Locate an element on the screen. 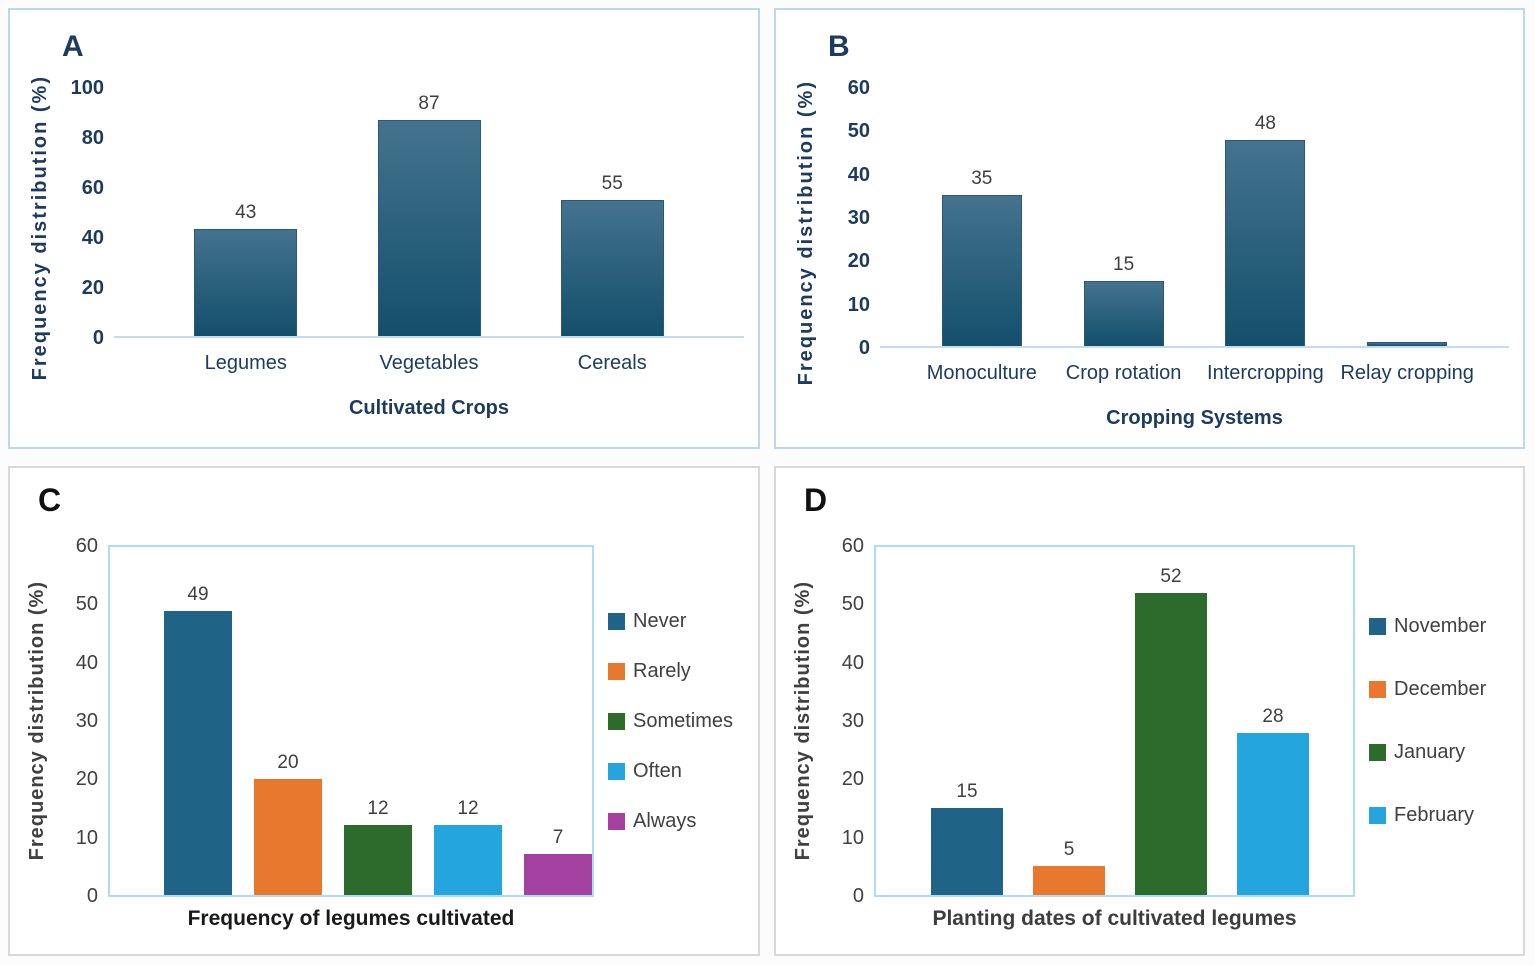  legend-label: Always is located at coordinates (665, 820).